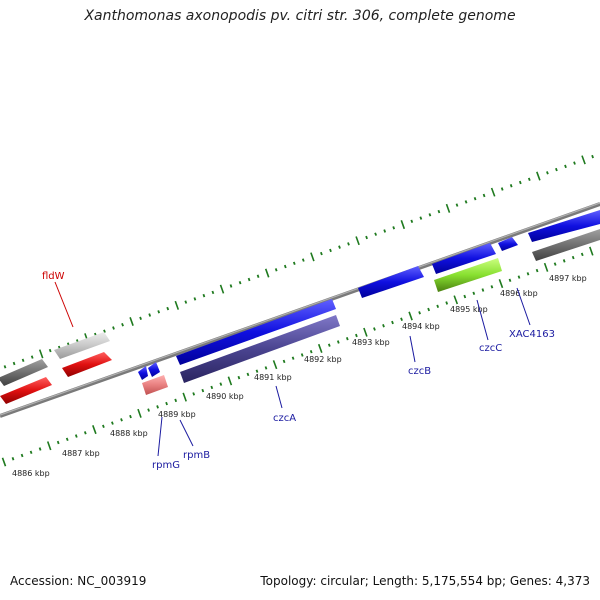 The image size is (600, 600). I want to click on accession-text: Accession: NC_003919, so click(78, 581).